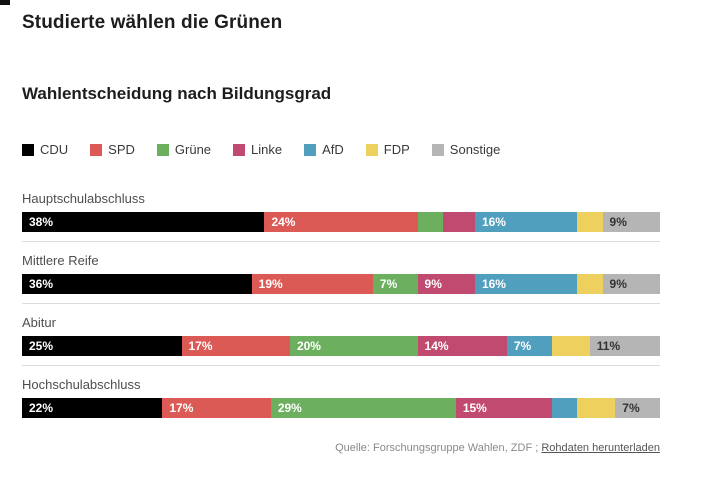  I want to click on chart-legend: CDU SPD Grüne Linke AfD FDP Sonstige, so click(341, 149).